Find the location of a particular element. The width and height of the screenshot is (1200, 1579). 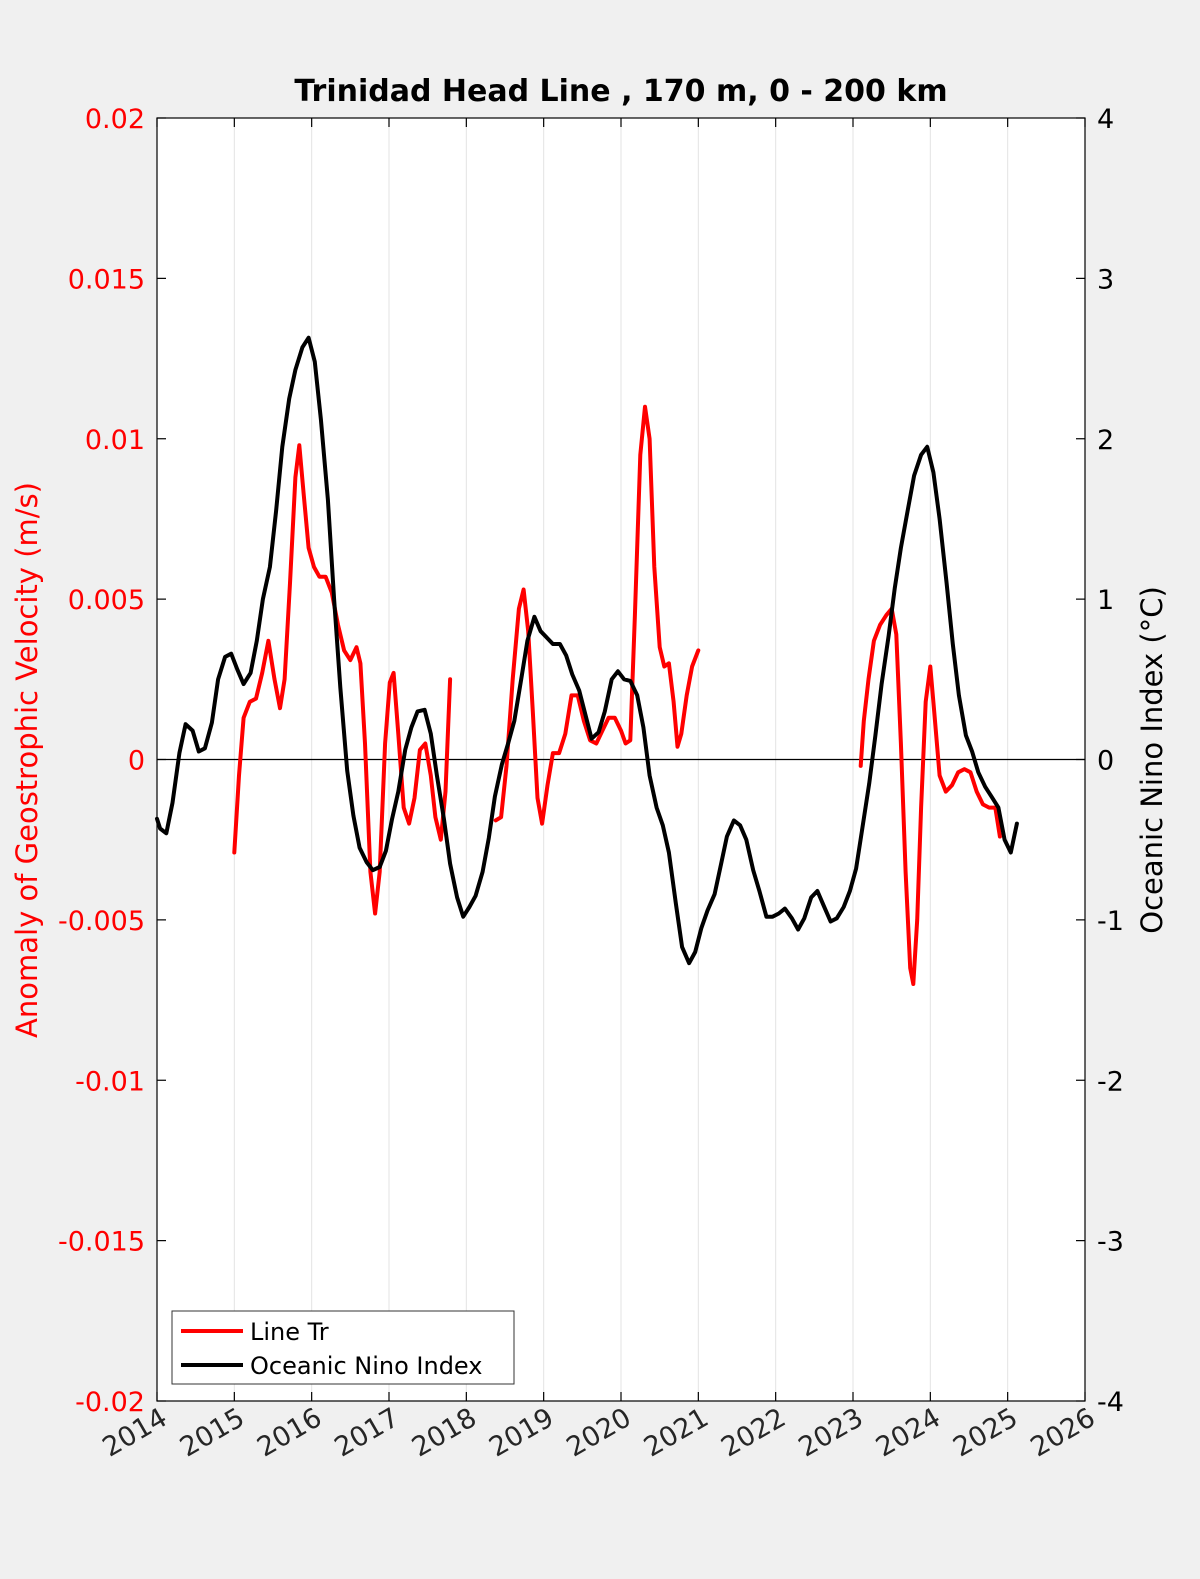

y-left-tick-label: -0.02 is located at coordinates (110, 1402).